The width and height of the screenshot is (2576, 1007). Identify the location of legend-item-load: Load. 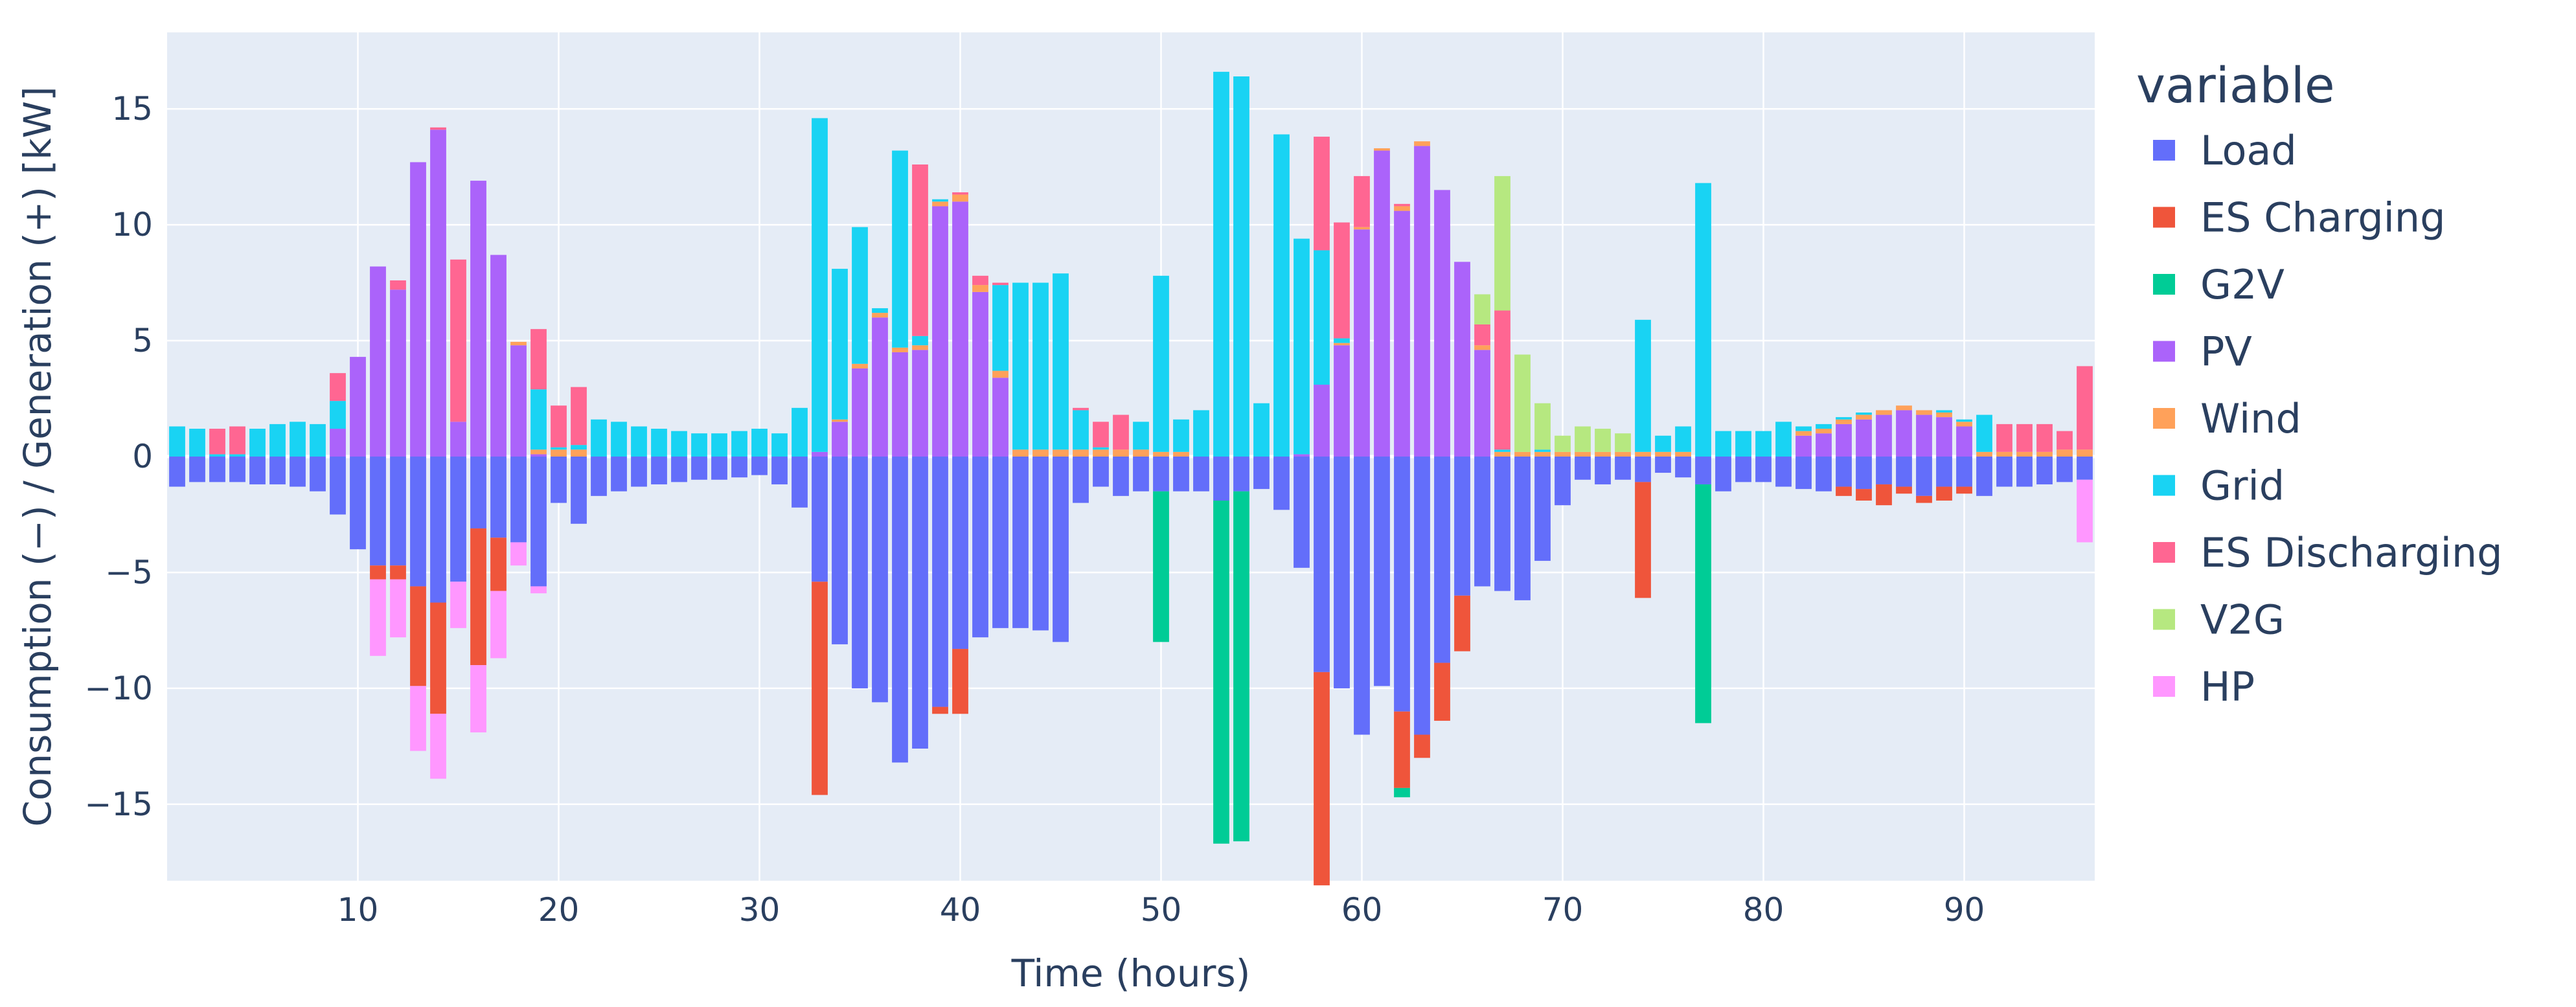
(2225, 150).